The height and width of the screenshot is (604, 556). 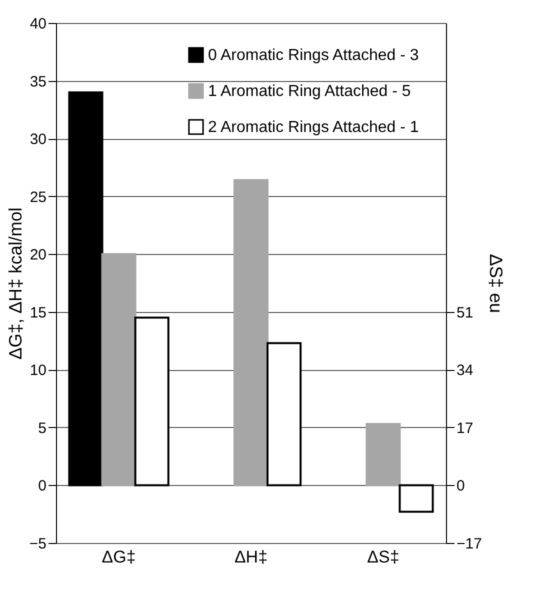 What do you see at coordinates (460, 486) in the screenshot?
I see `y2-tick-label: 0` at bounding box center [460, 486].